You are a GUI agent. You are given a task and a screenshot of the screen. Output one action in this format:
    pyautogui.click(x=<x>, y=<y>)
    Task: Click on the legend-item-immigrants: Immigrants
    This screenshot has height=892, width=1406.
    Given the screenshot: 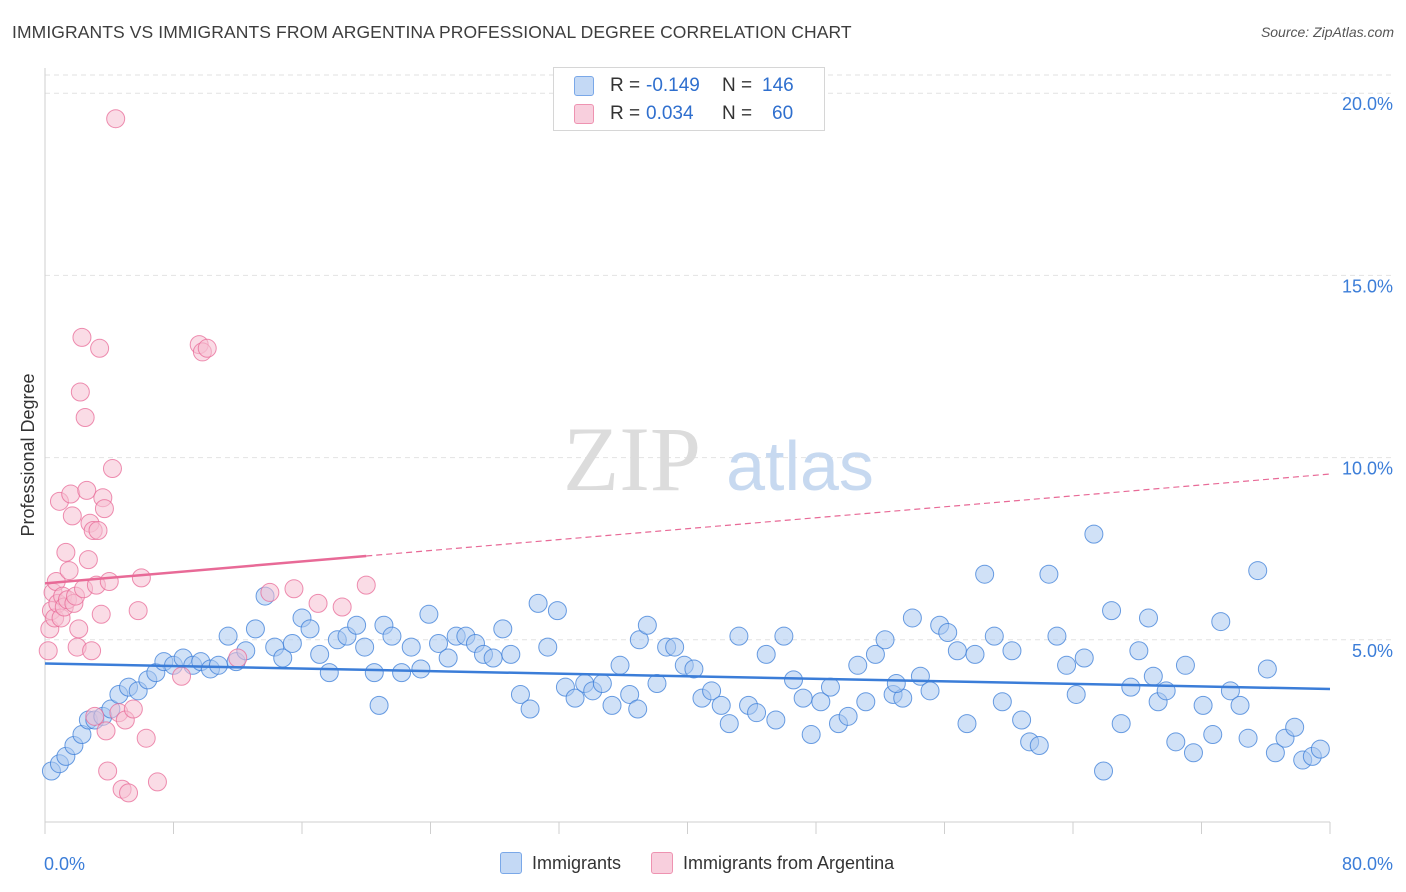 What is the action you would take?
    pyautogui.click(x=560, y=863)
    